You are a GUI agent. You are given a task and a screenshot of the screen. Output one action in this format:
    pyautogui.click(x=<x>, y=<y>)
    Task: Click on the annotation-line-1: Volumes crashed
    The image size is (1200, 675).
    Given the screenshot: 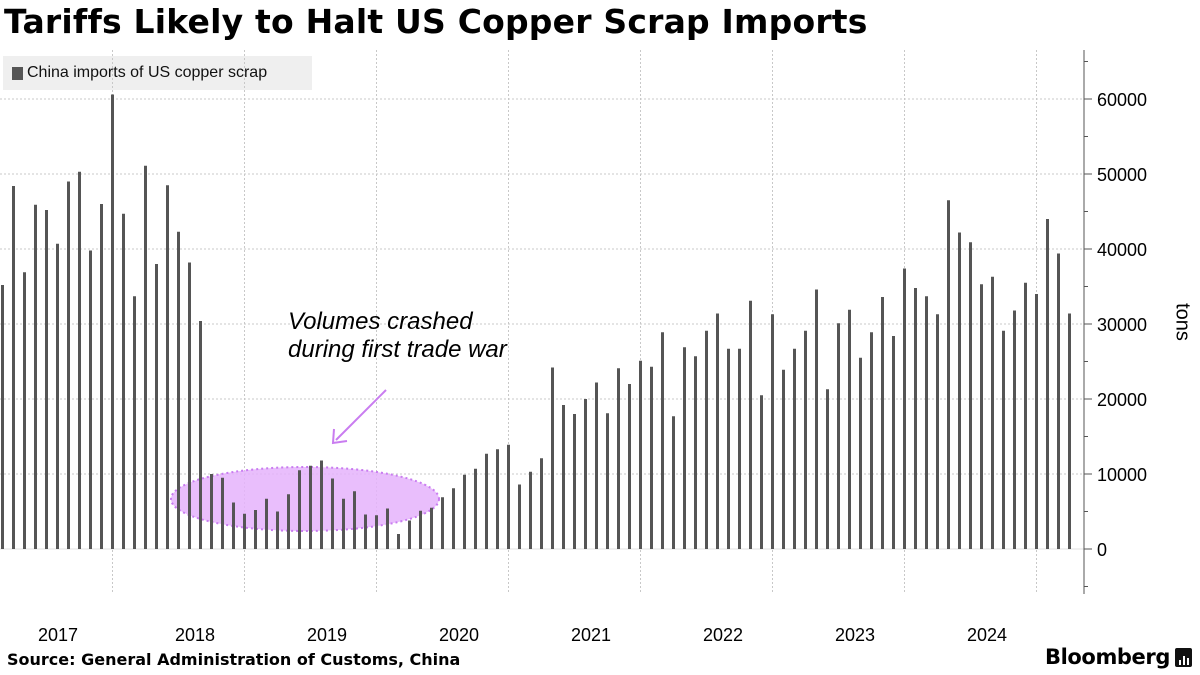 What is the action you would take?
    pyautogui.click(x=380, y=321)
    